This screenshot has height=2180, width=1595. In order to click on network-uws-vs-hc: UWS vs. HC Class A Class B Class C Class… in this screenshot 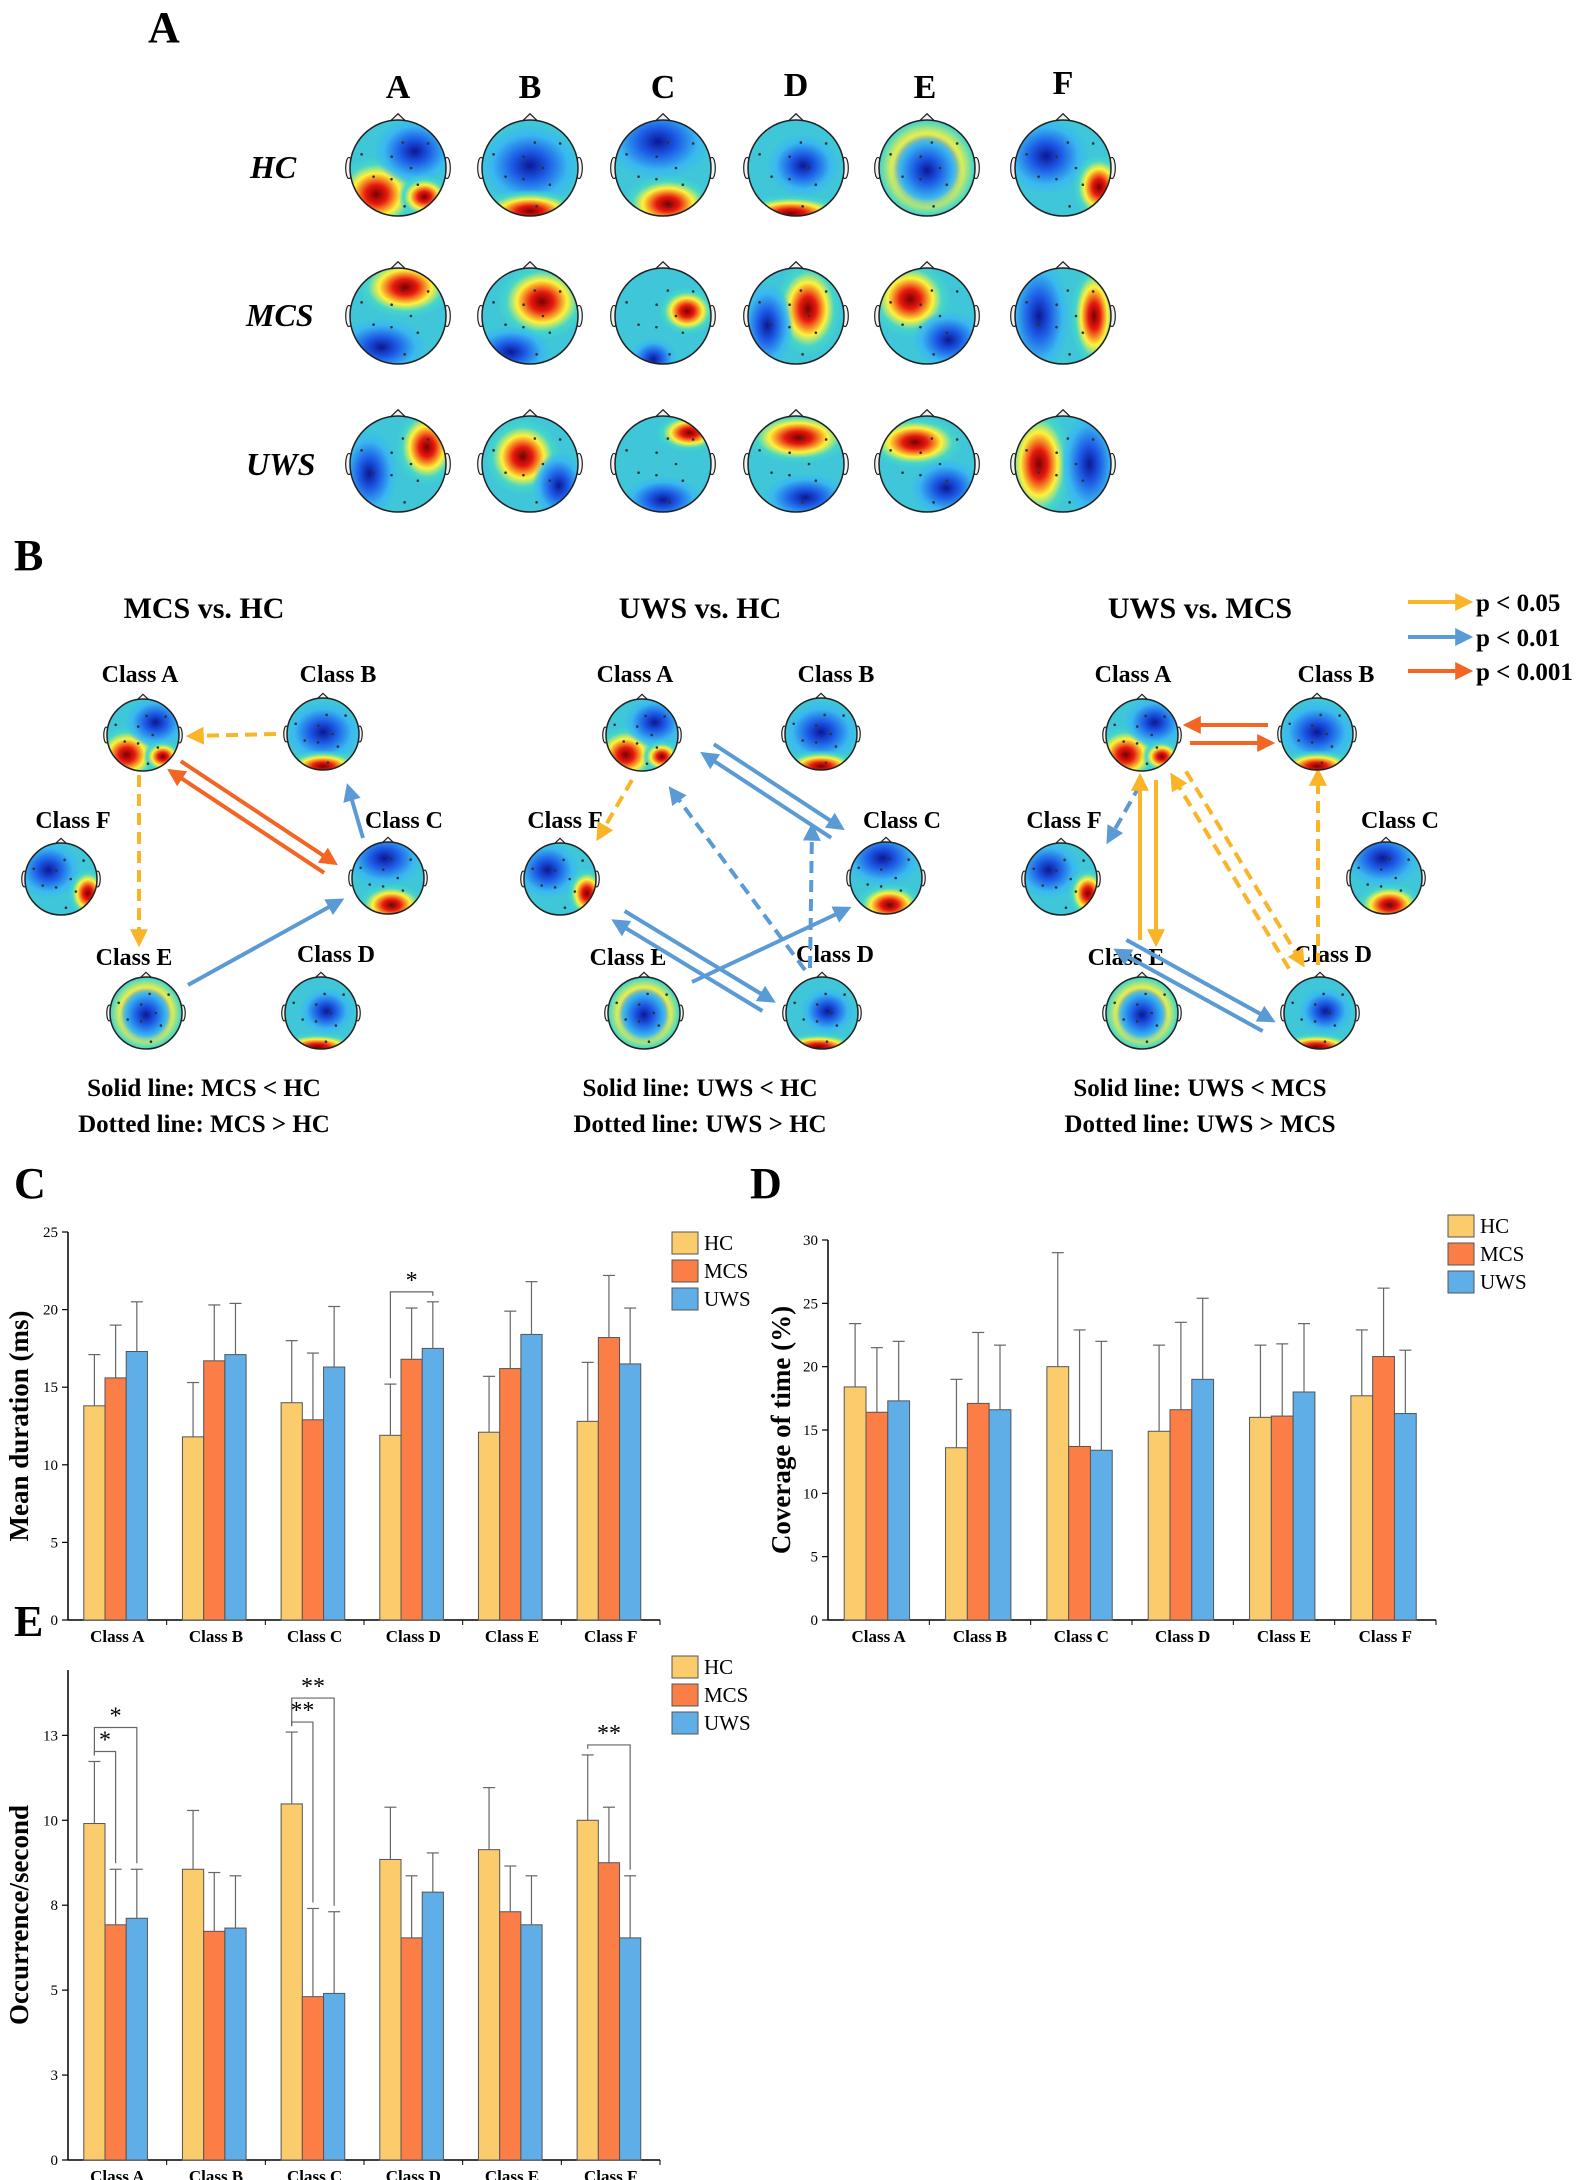, I will do `click(730, 865)`.